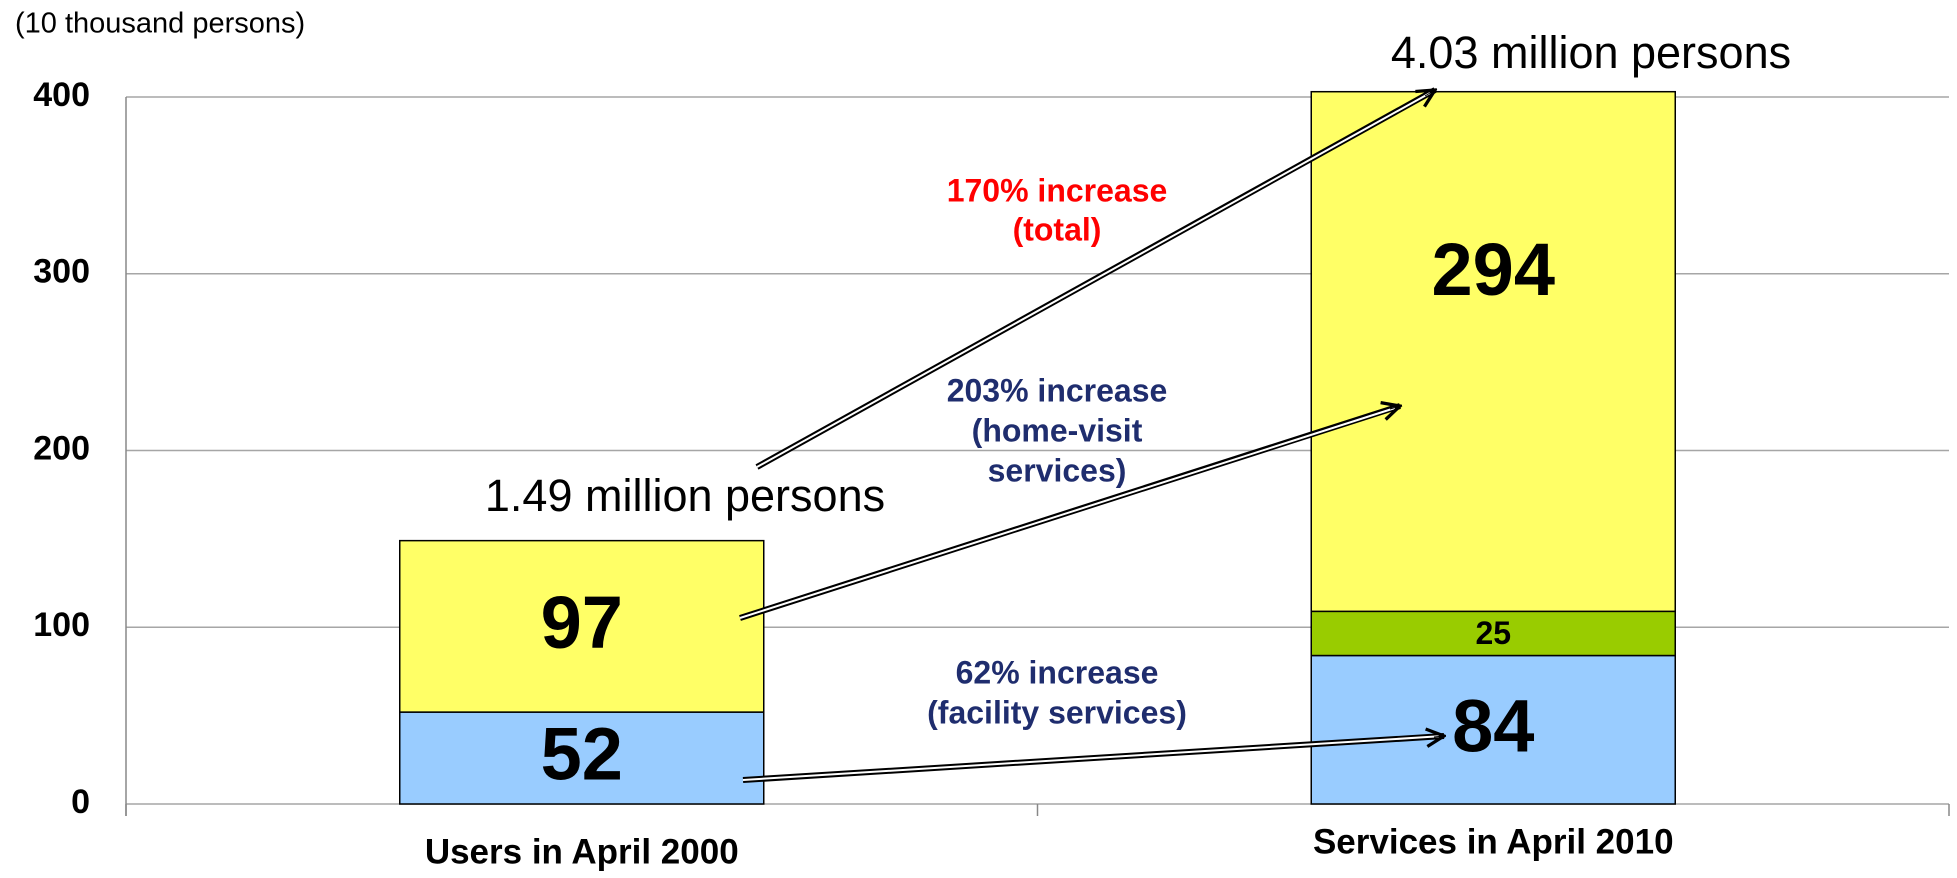 The image size is (1957, 878). What do you see at coordinates (1057, 712) in the screenshot?
I see `annotation: (facility services)` at bounding box center [1057, 712].